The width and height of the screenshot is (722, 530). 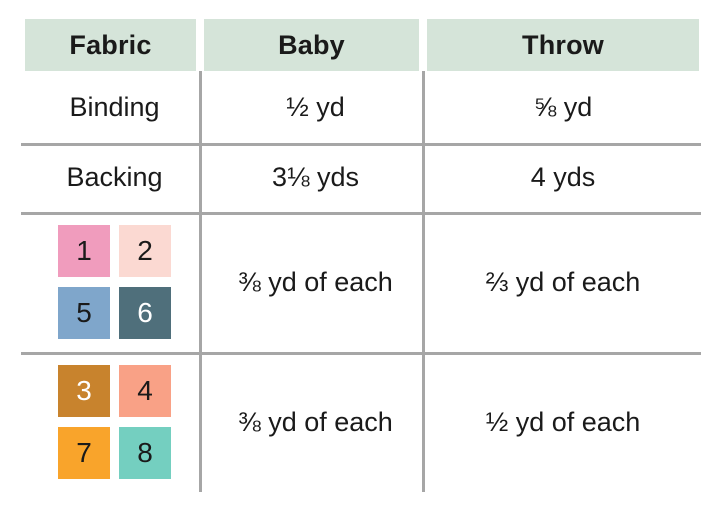 I want to click on fabric-swatch-4: 4, so click(x=145, y=391).